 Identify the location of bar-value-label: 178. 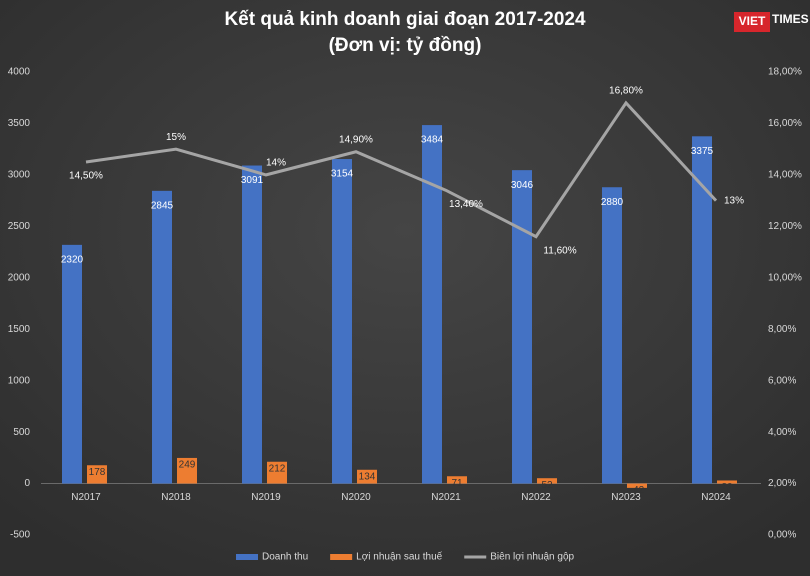
(97, 472).